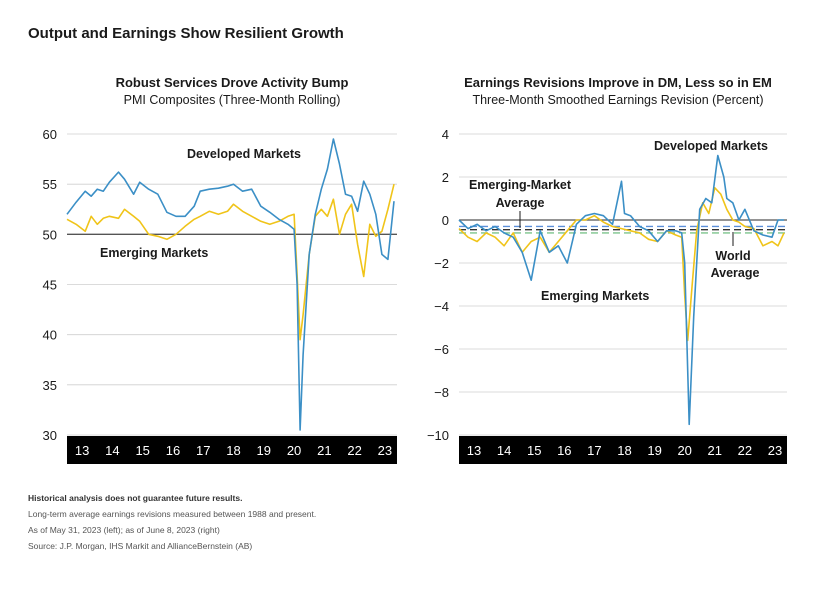  I want to click on left-x-tick-label: 22, so click(354, 450).